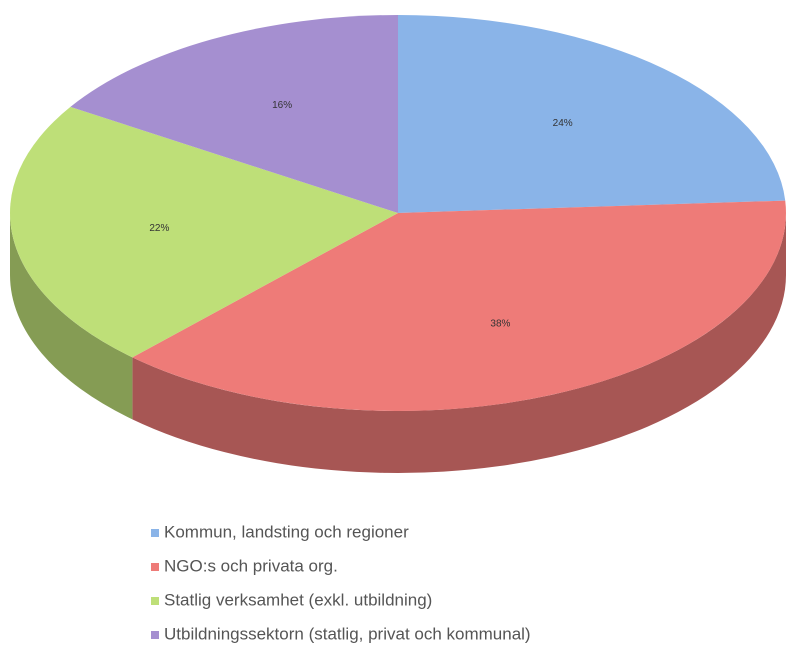 Image resolution: width=787 pixels, height=647 pixels. What do you see at coordinates (234, 113) in the screenshot?
I see `pie-slice` at bounding box center [234, 113].